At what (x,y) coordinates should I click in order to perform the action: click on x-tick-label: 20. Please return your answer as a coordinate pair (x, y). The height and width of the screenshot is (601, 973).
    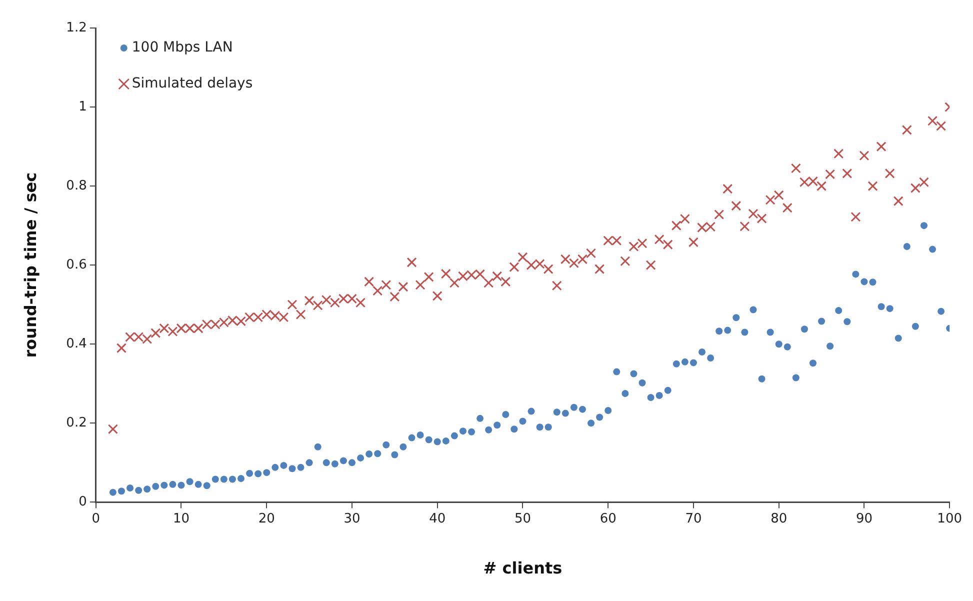
    Looking at the image, I should click on (266, 518).